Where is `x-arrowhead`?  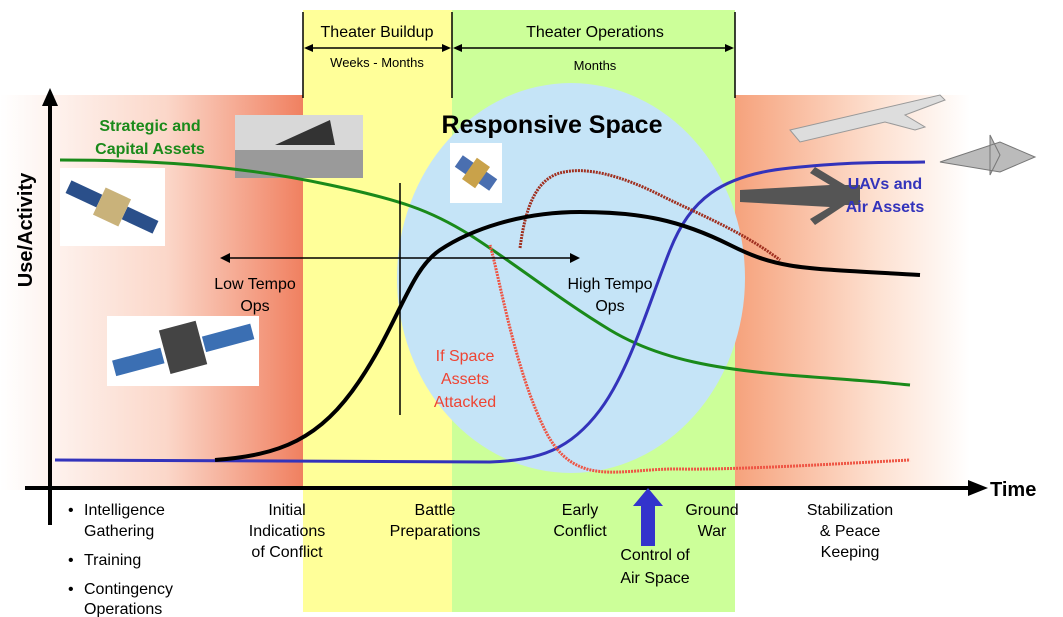
x-arrowhead is located at coordinates (978, 488).